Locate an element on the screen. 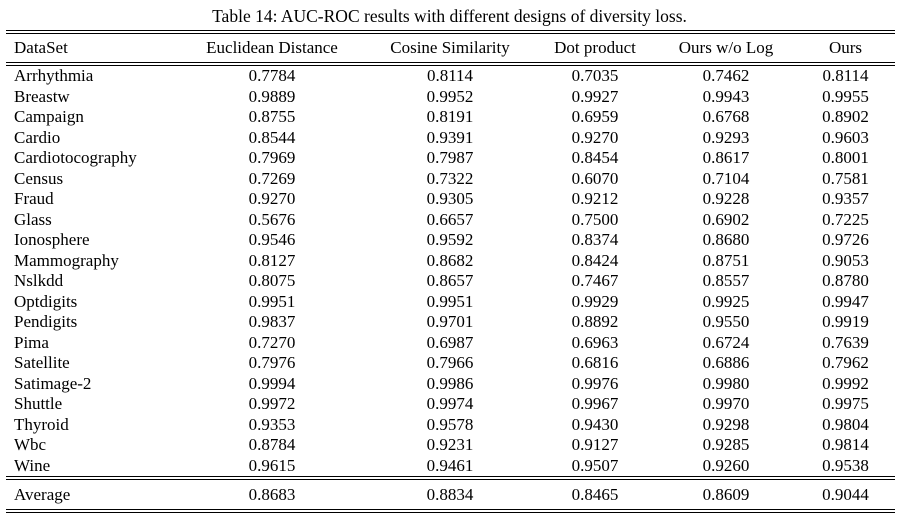 This screenshot has height=520, width=899. value-cell: 0.9430 is located at coordinates (595, 424).